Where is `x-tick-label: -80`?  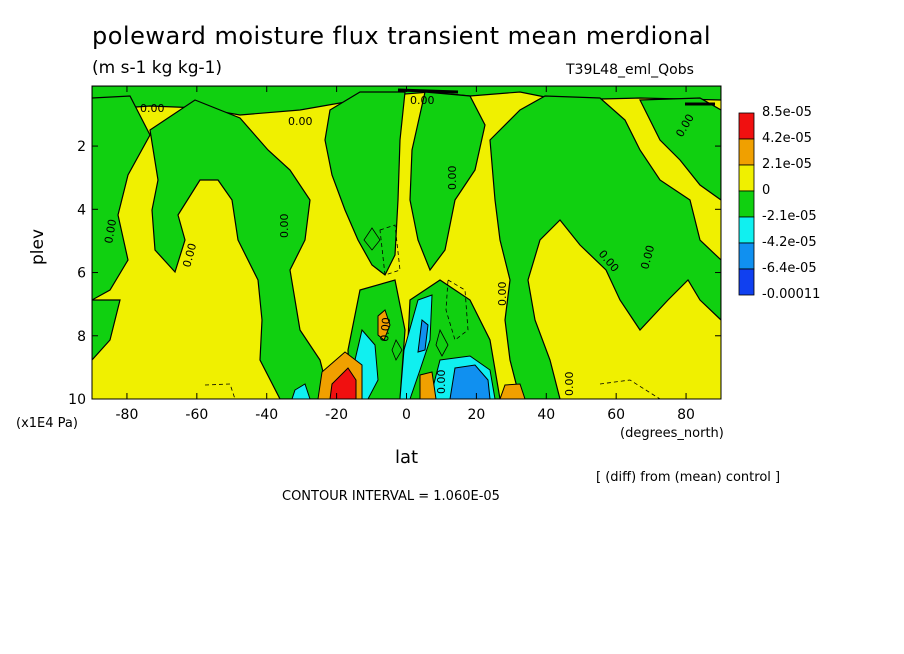
x-tick-label: -80 is located at coordinates (127, 415).